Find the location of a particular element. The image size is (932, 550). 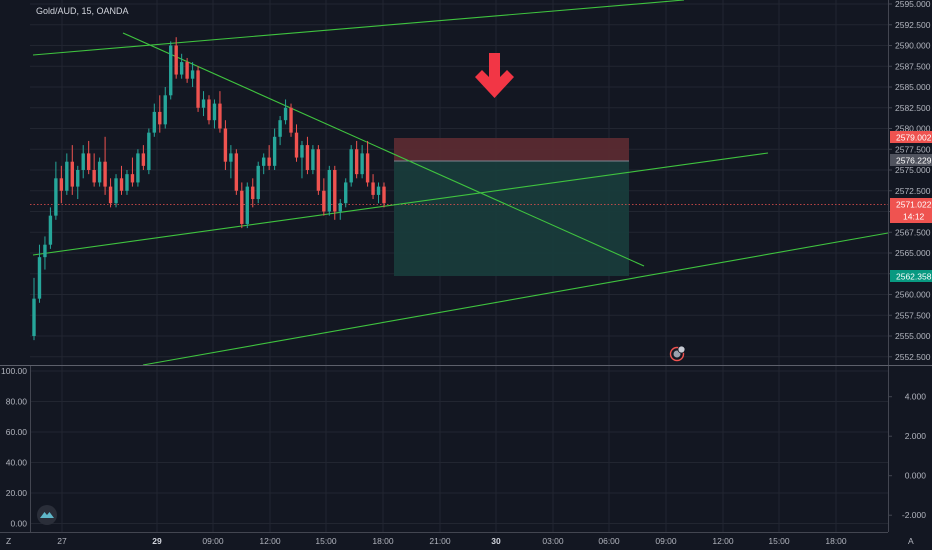

price-tick-label: 2585.000 is located at coordinates (913, 87).